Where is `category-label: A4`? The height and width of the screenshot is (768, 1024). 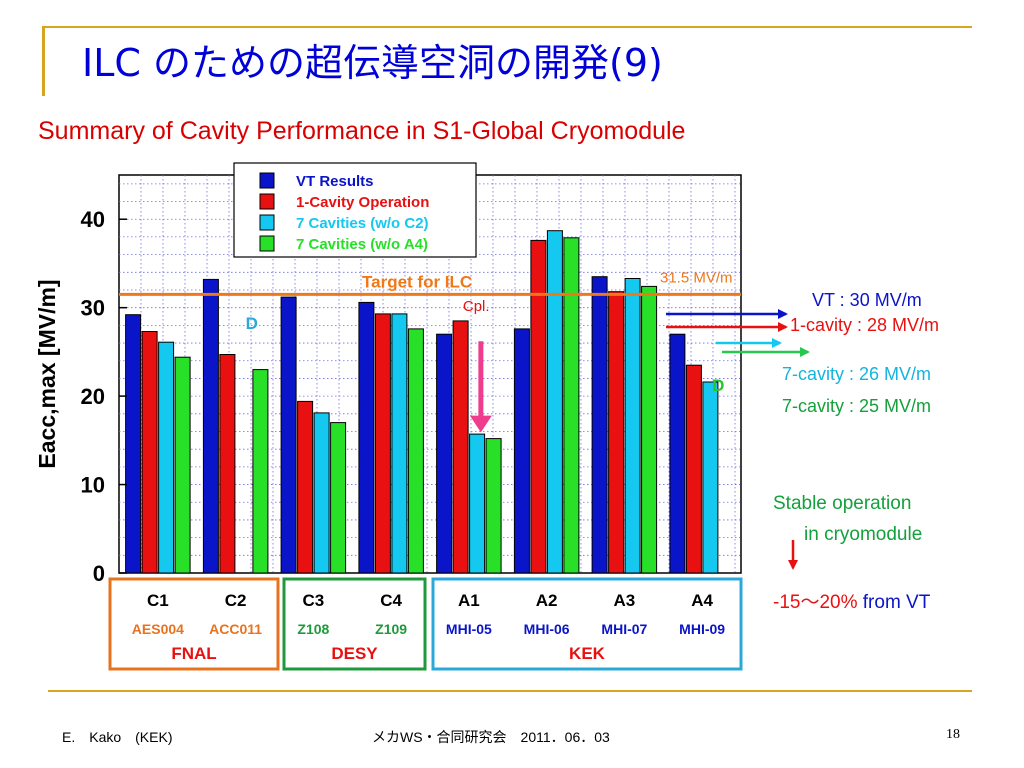
category-label: A4 is located at coordinates (702, 600).